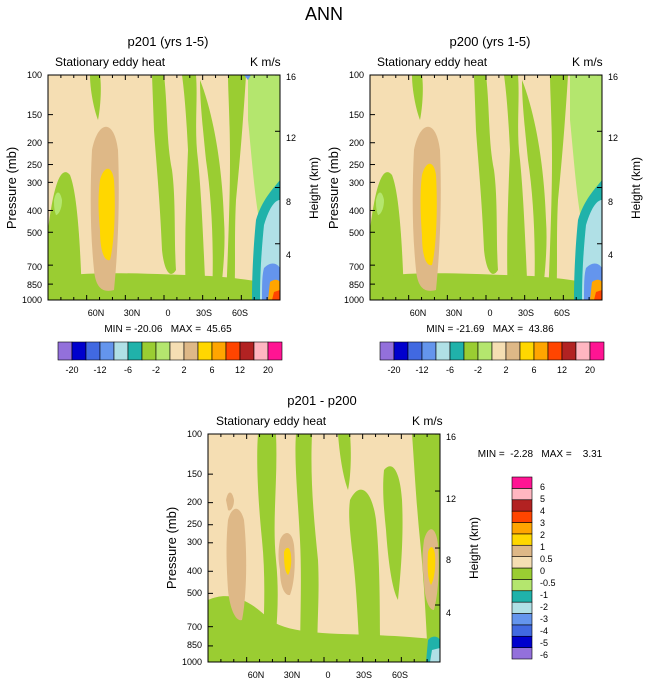 This screenshot has height=685, width=648. Describe the element at coordinates (183, 370) in the screenshot. I see `colorbar-label: 2` at that location.